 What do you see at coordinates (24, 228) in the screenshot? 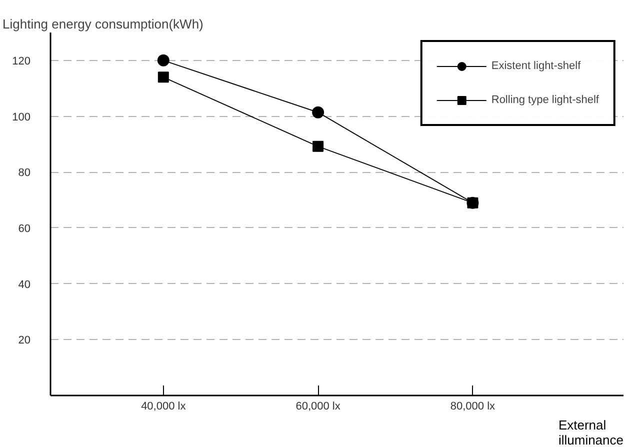
I see `y-tick-label: 60` at bounding box center [24, 228].